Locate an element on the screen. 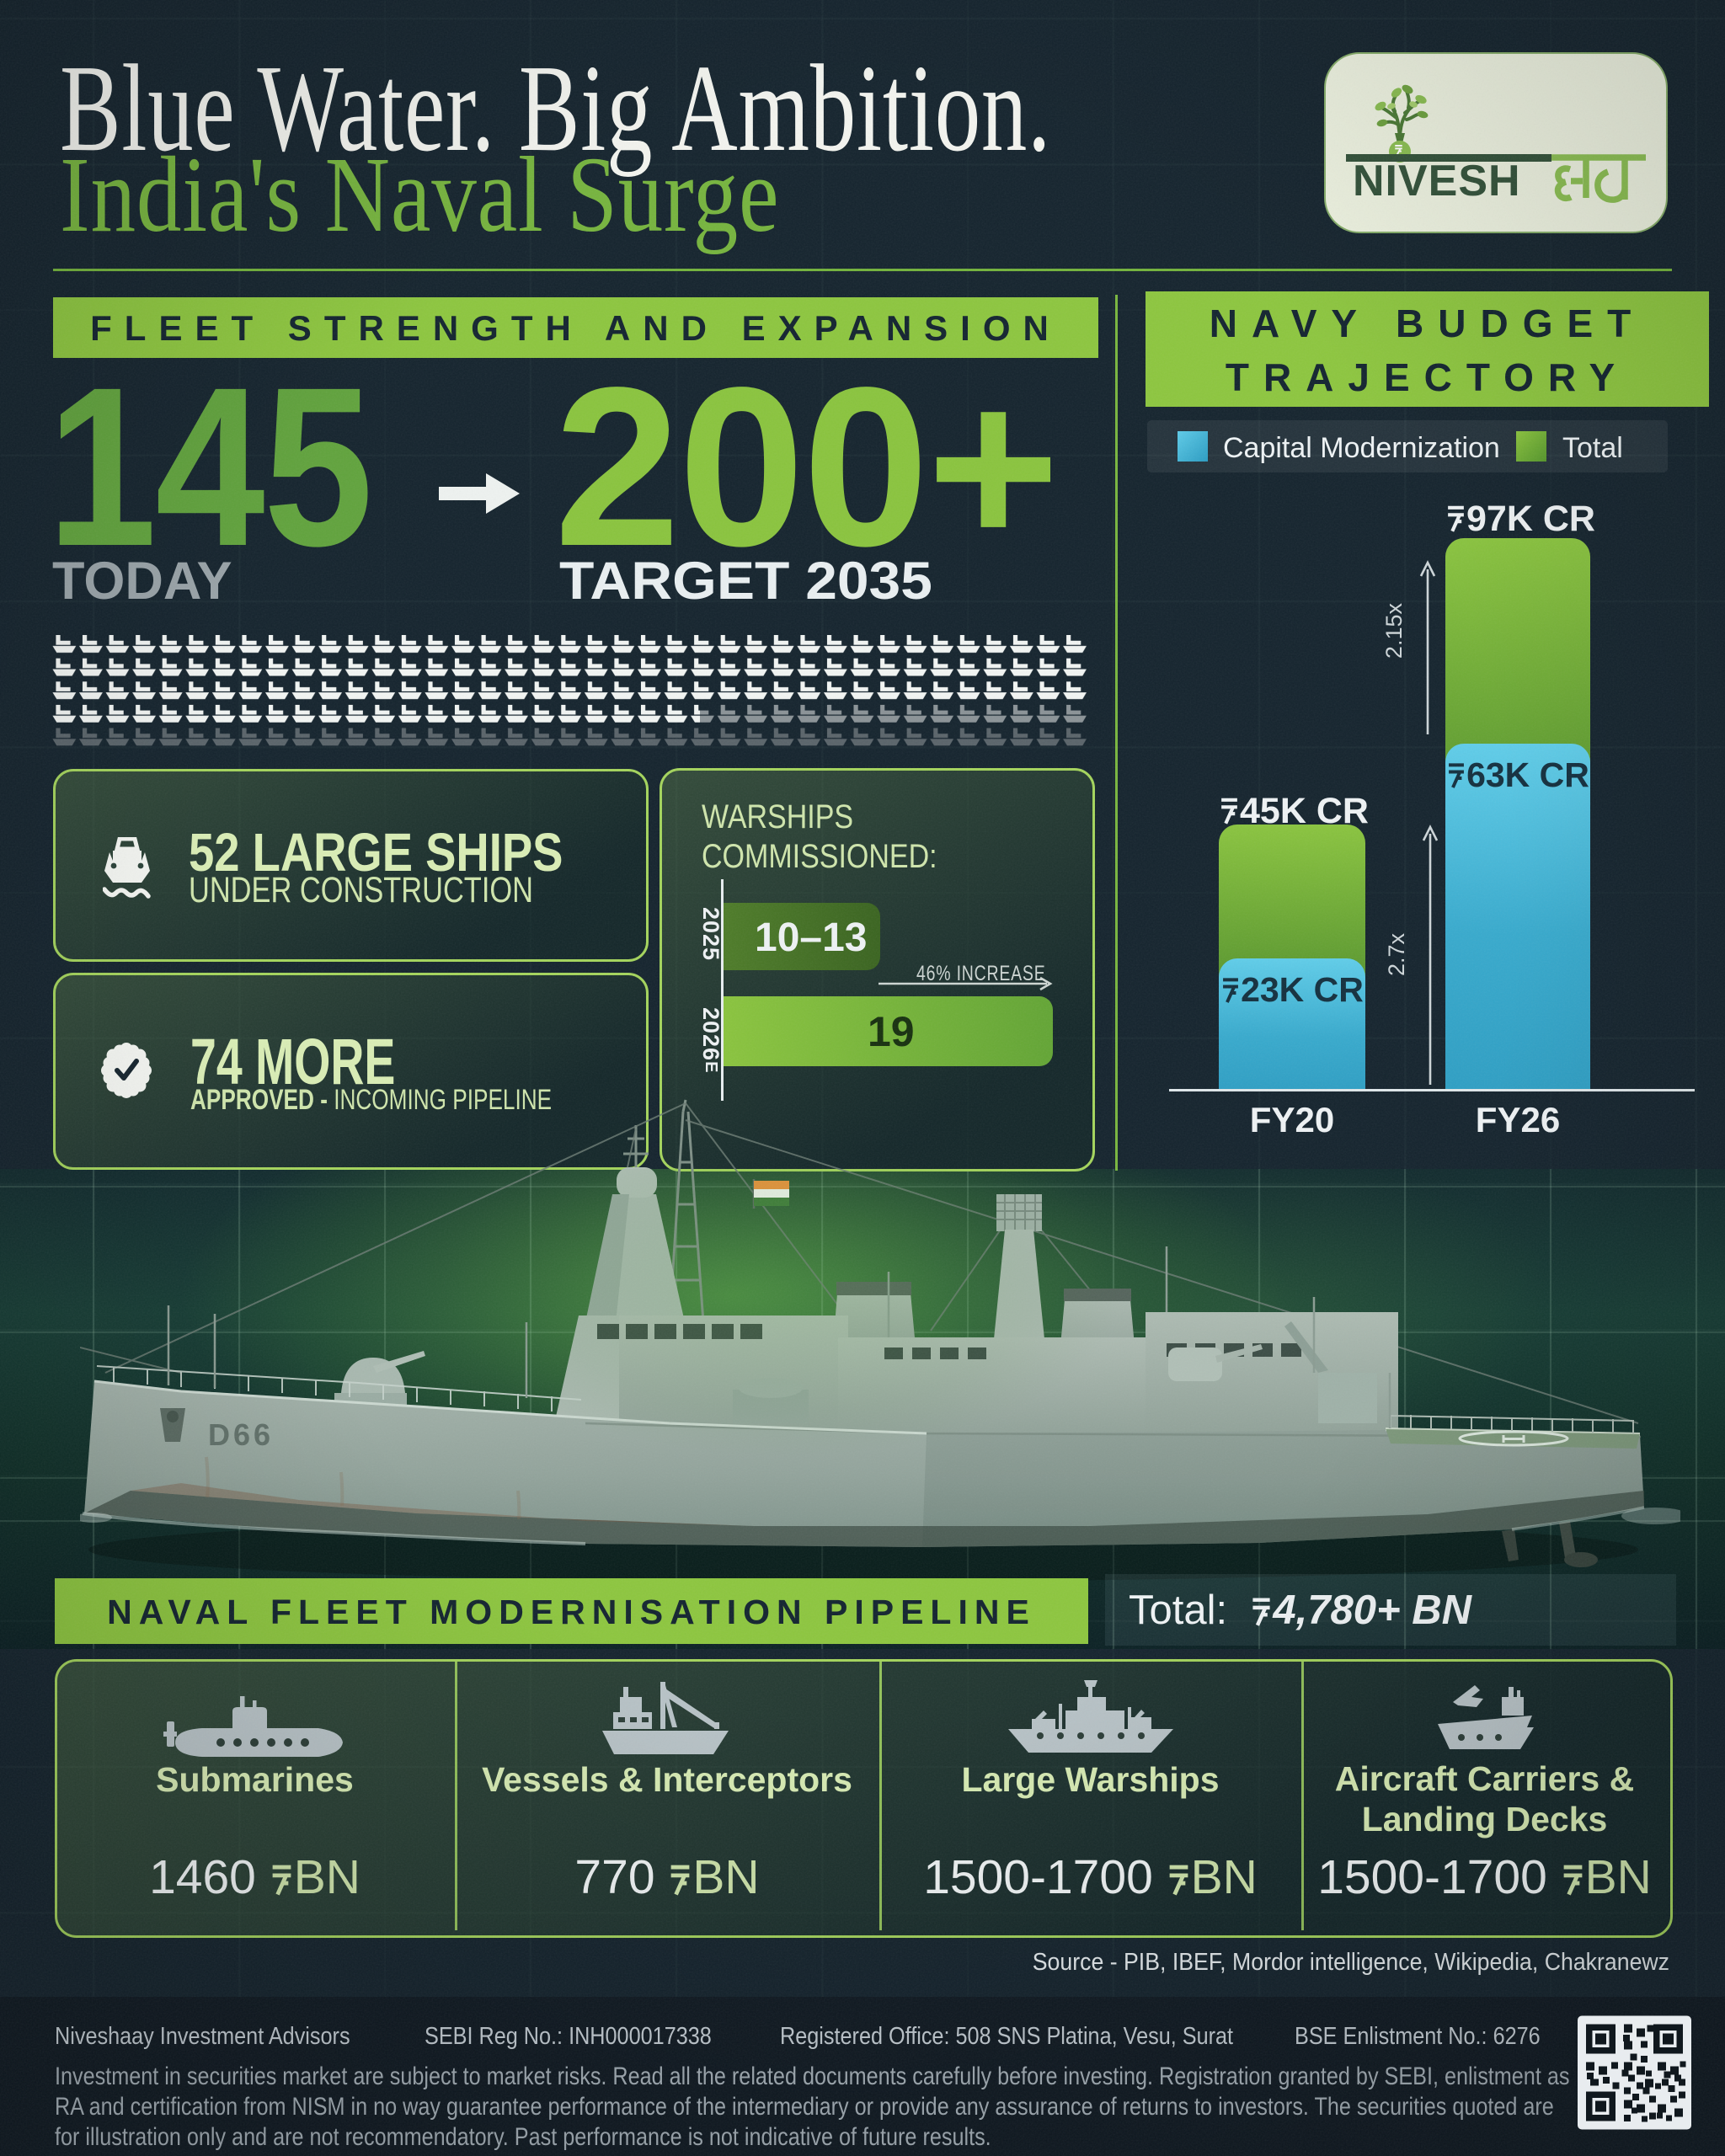 The width and height of the screenshot is (1725, 2156). svg-text: NIVESH is located at coordinates (1437, 181).